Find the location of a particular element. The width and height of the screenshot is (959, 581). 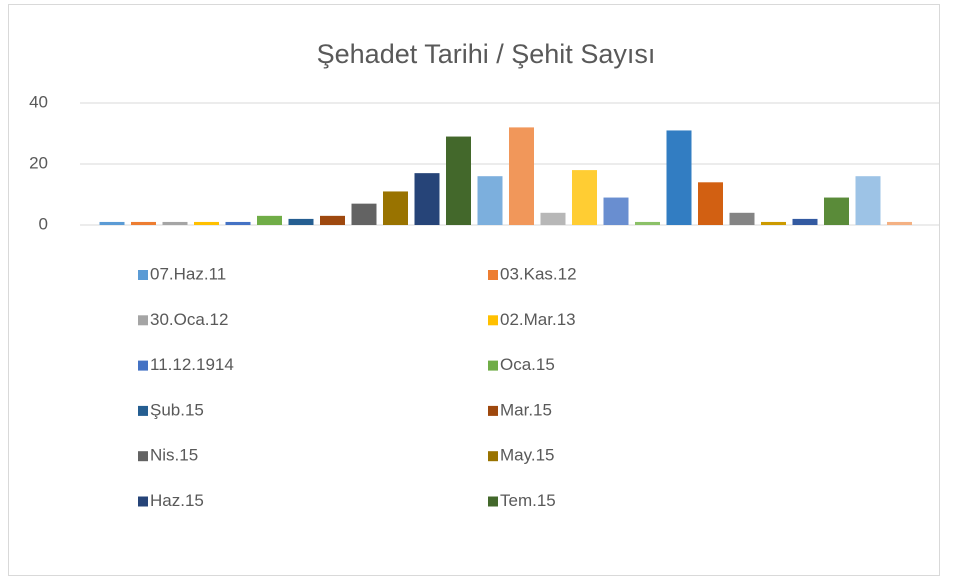

legend-label: Oca.15 is located at coordinates (527, 364).